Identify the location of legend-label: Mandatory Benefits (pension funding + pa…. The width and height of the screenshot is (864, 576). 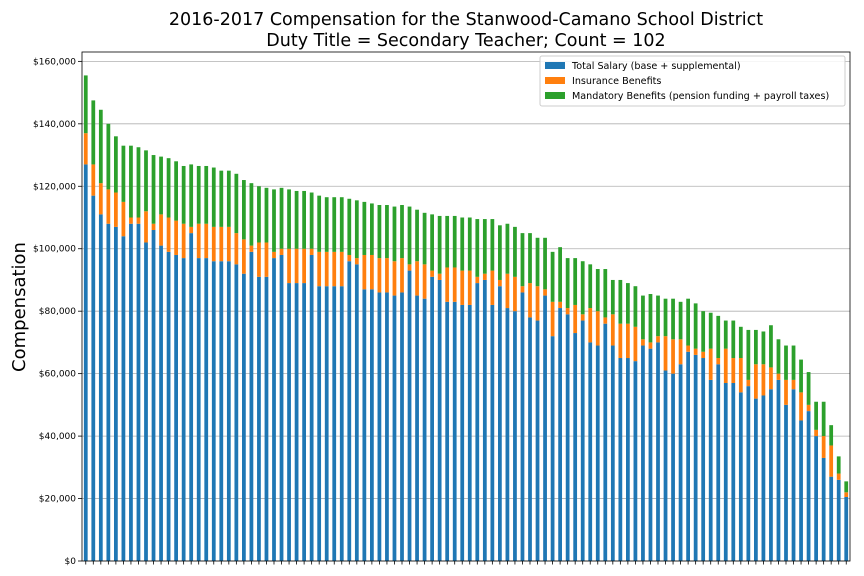
(700, 96).